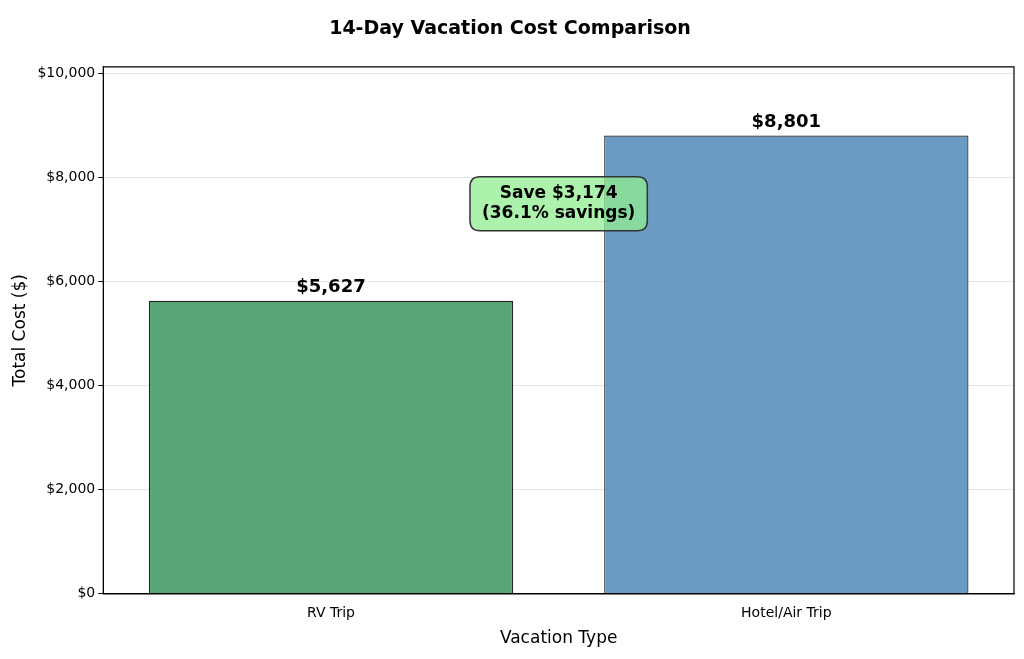  Describe the element at coordinates (331, 611) in the screenshot. I see `x-tick-label: RV Trip` at that location.